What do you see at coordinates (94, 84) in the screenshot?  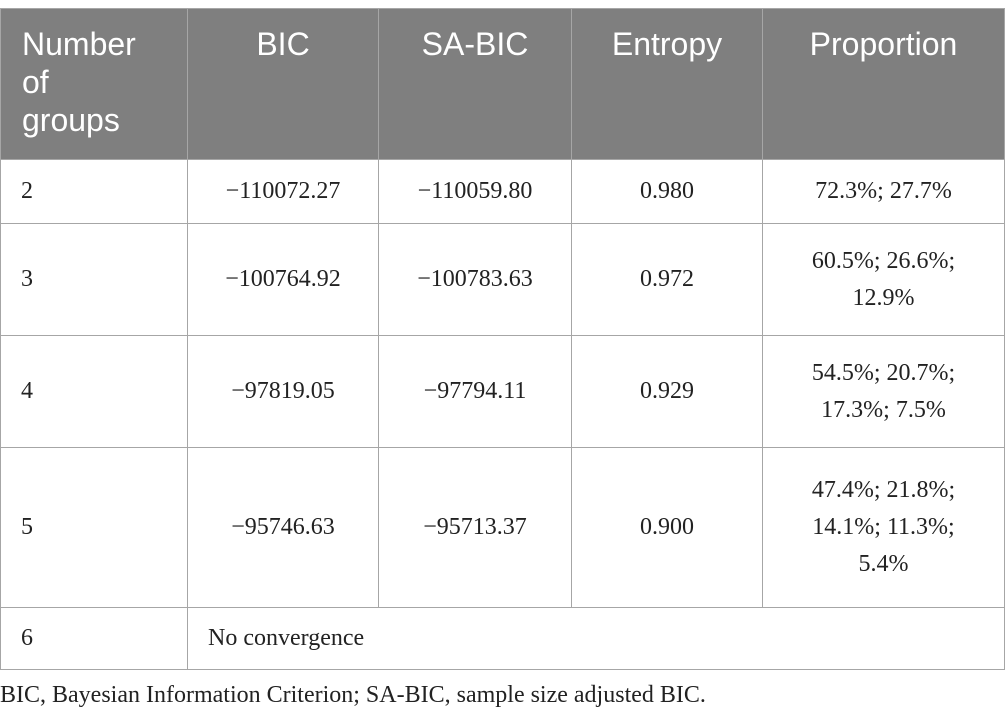 I see `header-number-of-groups: Number of groups` at bounding box center [94, 84].